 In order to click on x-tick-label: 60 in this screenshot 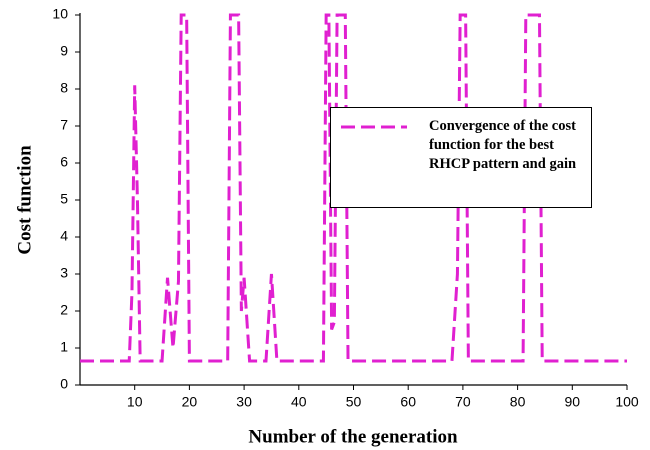, I will do `click(408, 402)`.